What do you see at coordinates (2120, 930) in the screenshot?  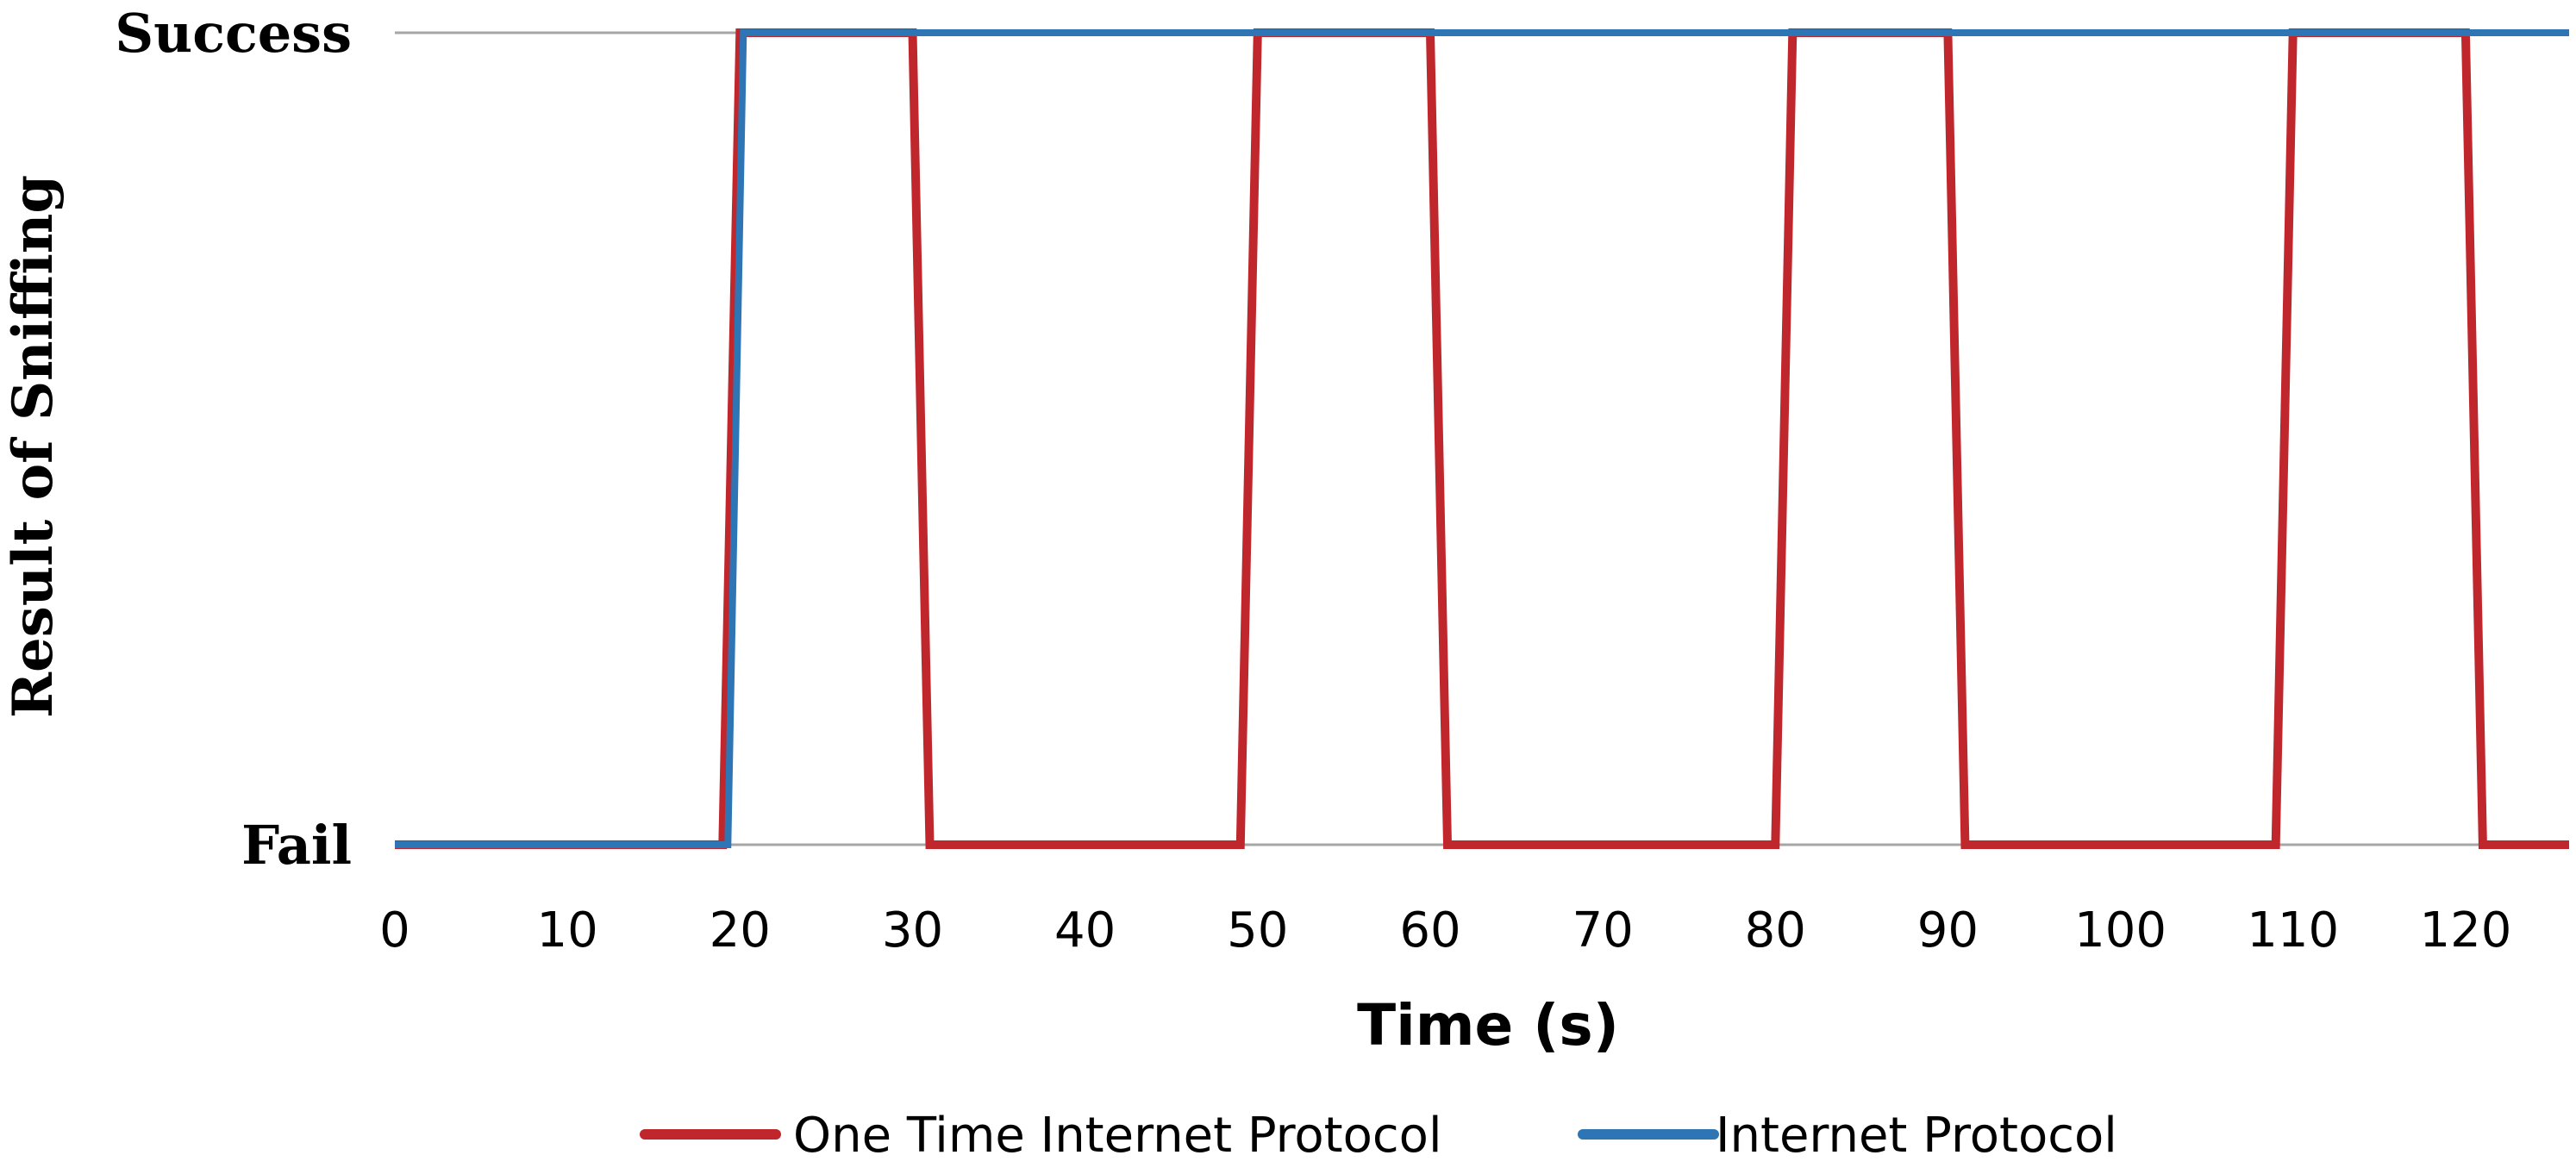 I see `x-tick-label: 100` at bounding box center [2120, 930].